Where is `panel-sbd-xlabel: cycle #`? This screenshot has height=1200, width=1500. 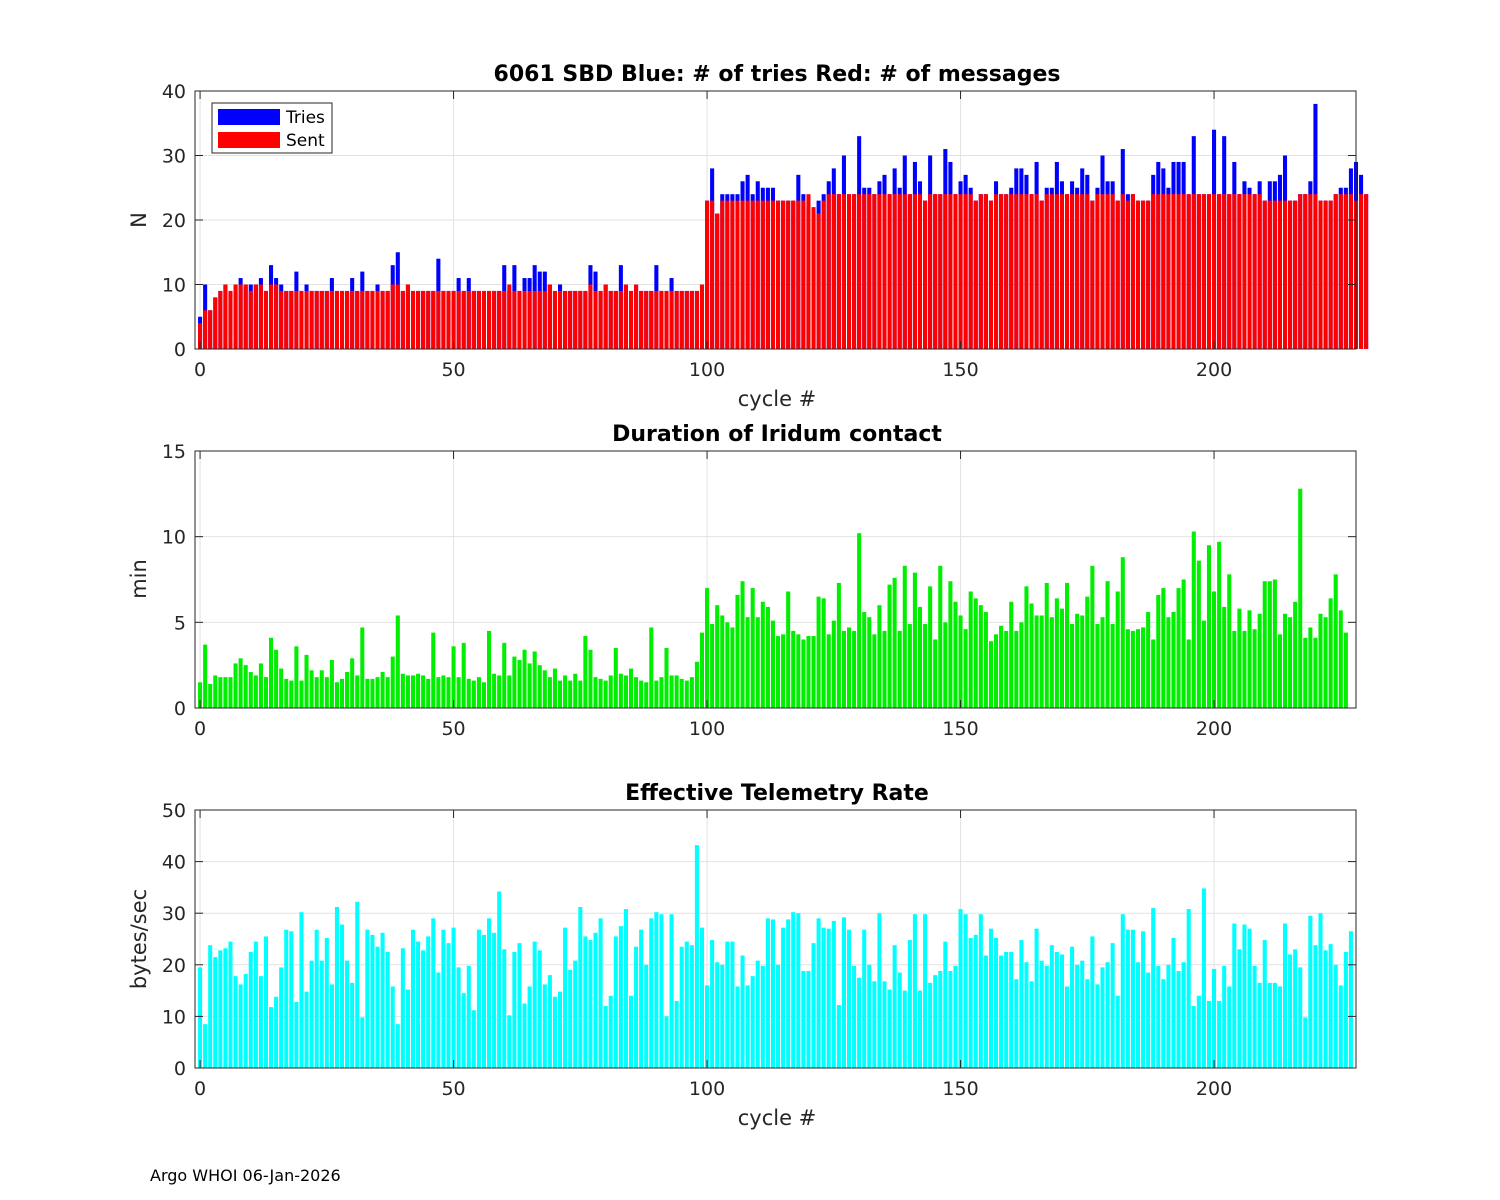 panel-sbd-xlabel: cycle # is located at coordinates (777, 399).